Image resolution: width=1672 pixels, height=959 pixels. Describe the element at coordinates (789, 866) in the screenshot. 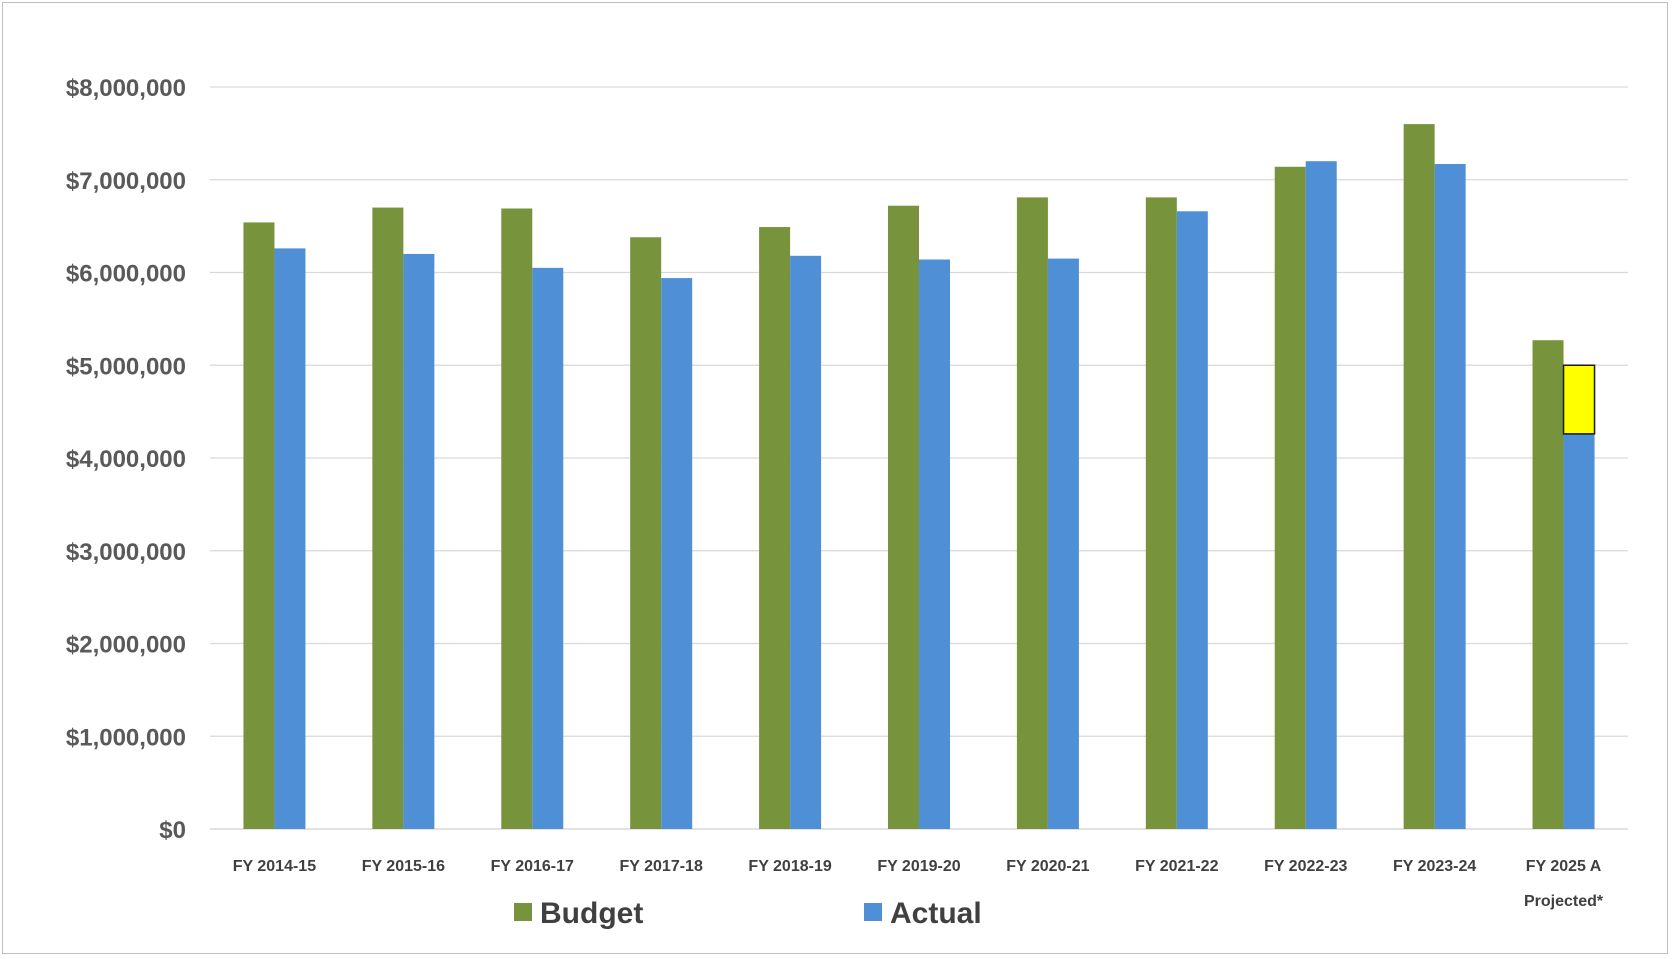

I see `x-tick-label: FY 2018-19` at that location.